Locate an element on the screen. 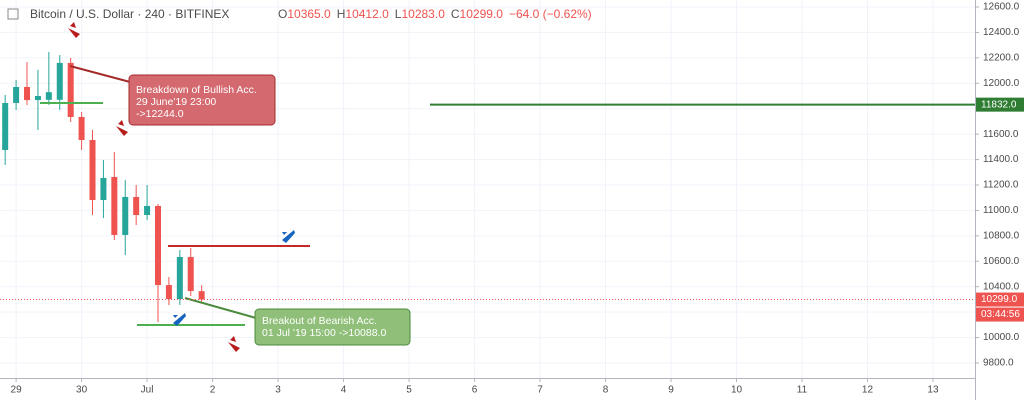  y-tick-label: 11600.0 is located at coordinates (1001, 134).